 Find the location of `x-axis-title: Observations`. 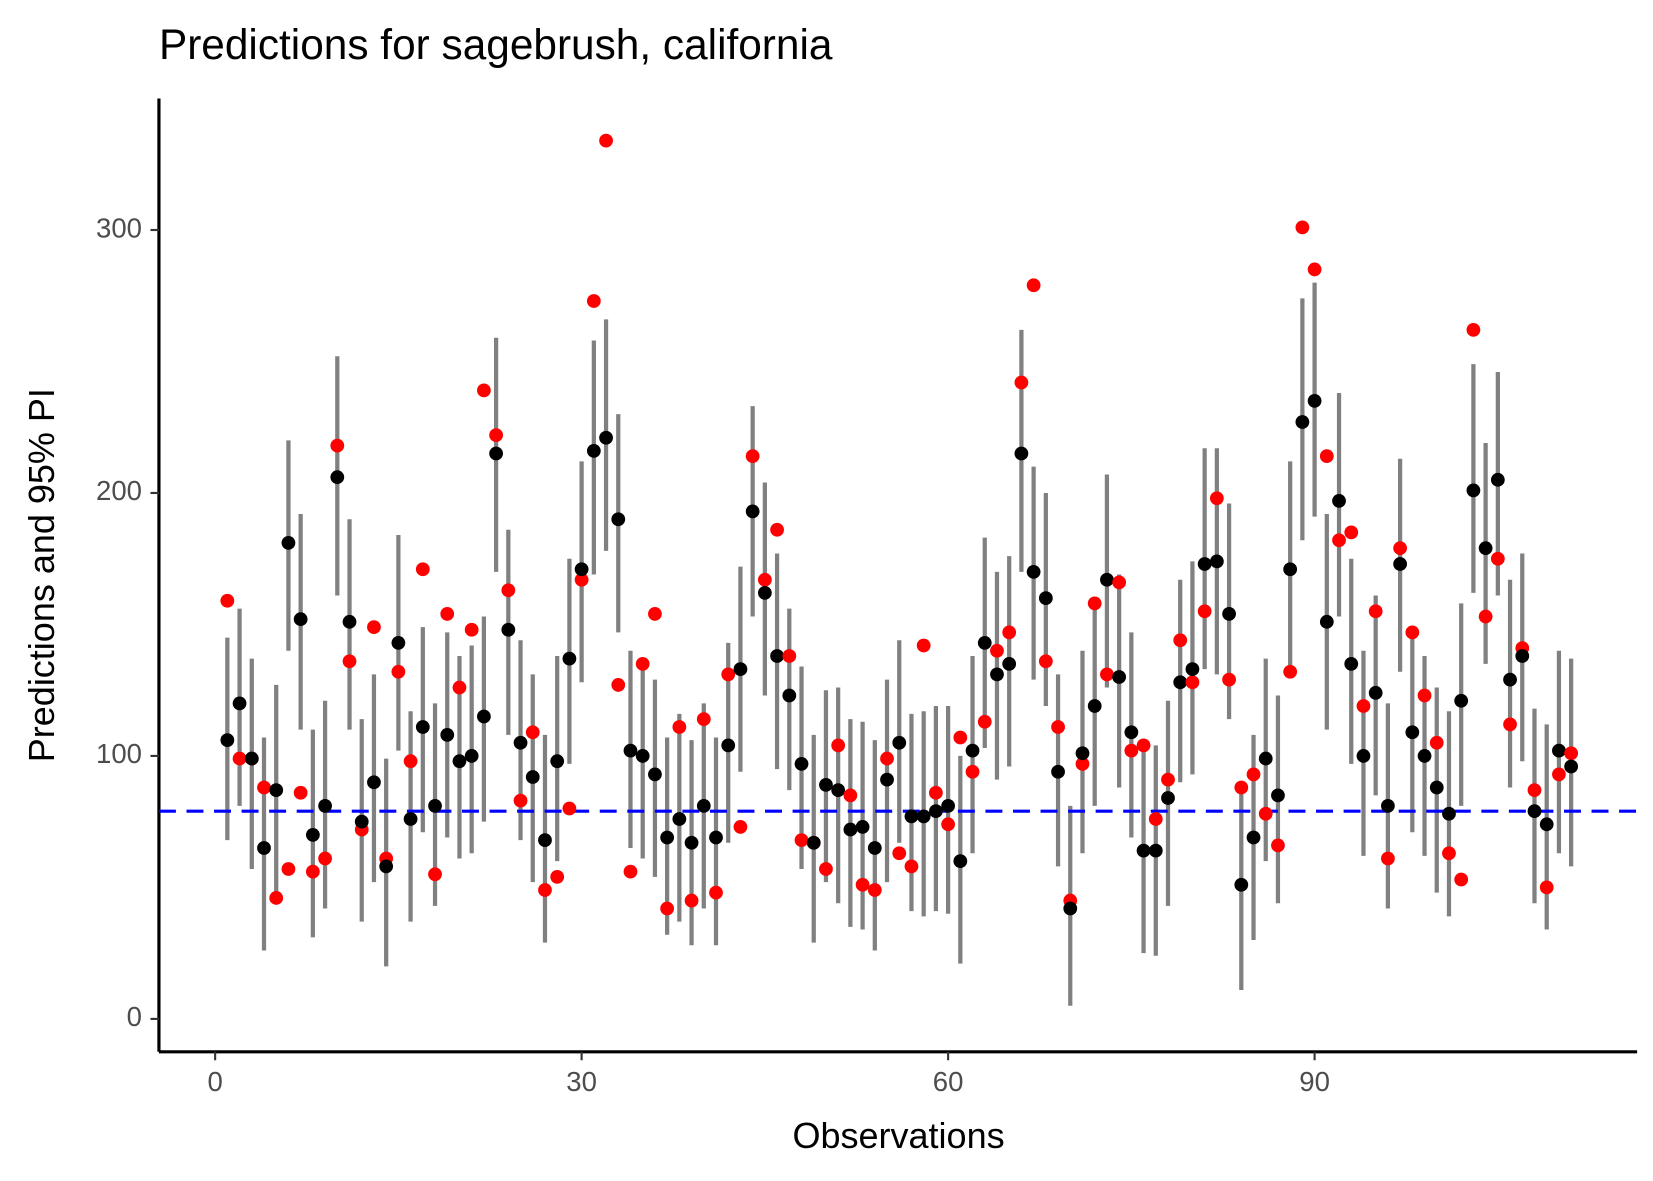

x-axis-title: Observations is located at coordinates (898, 1135).